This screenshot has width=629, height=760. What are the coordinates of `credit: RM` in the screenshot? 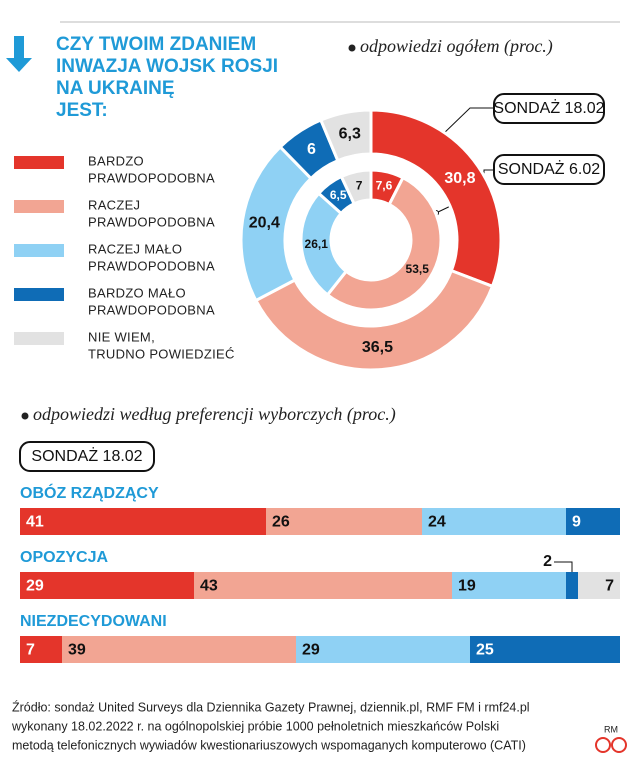 It's located at (611, 729).